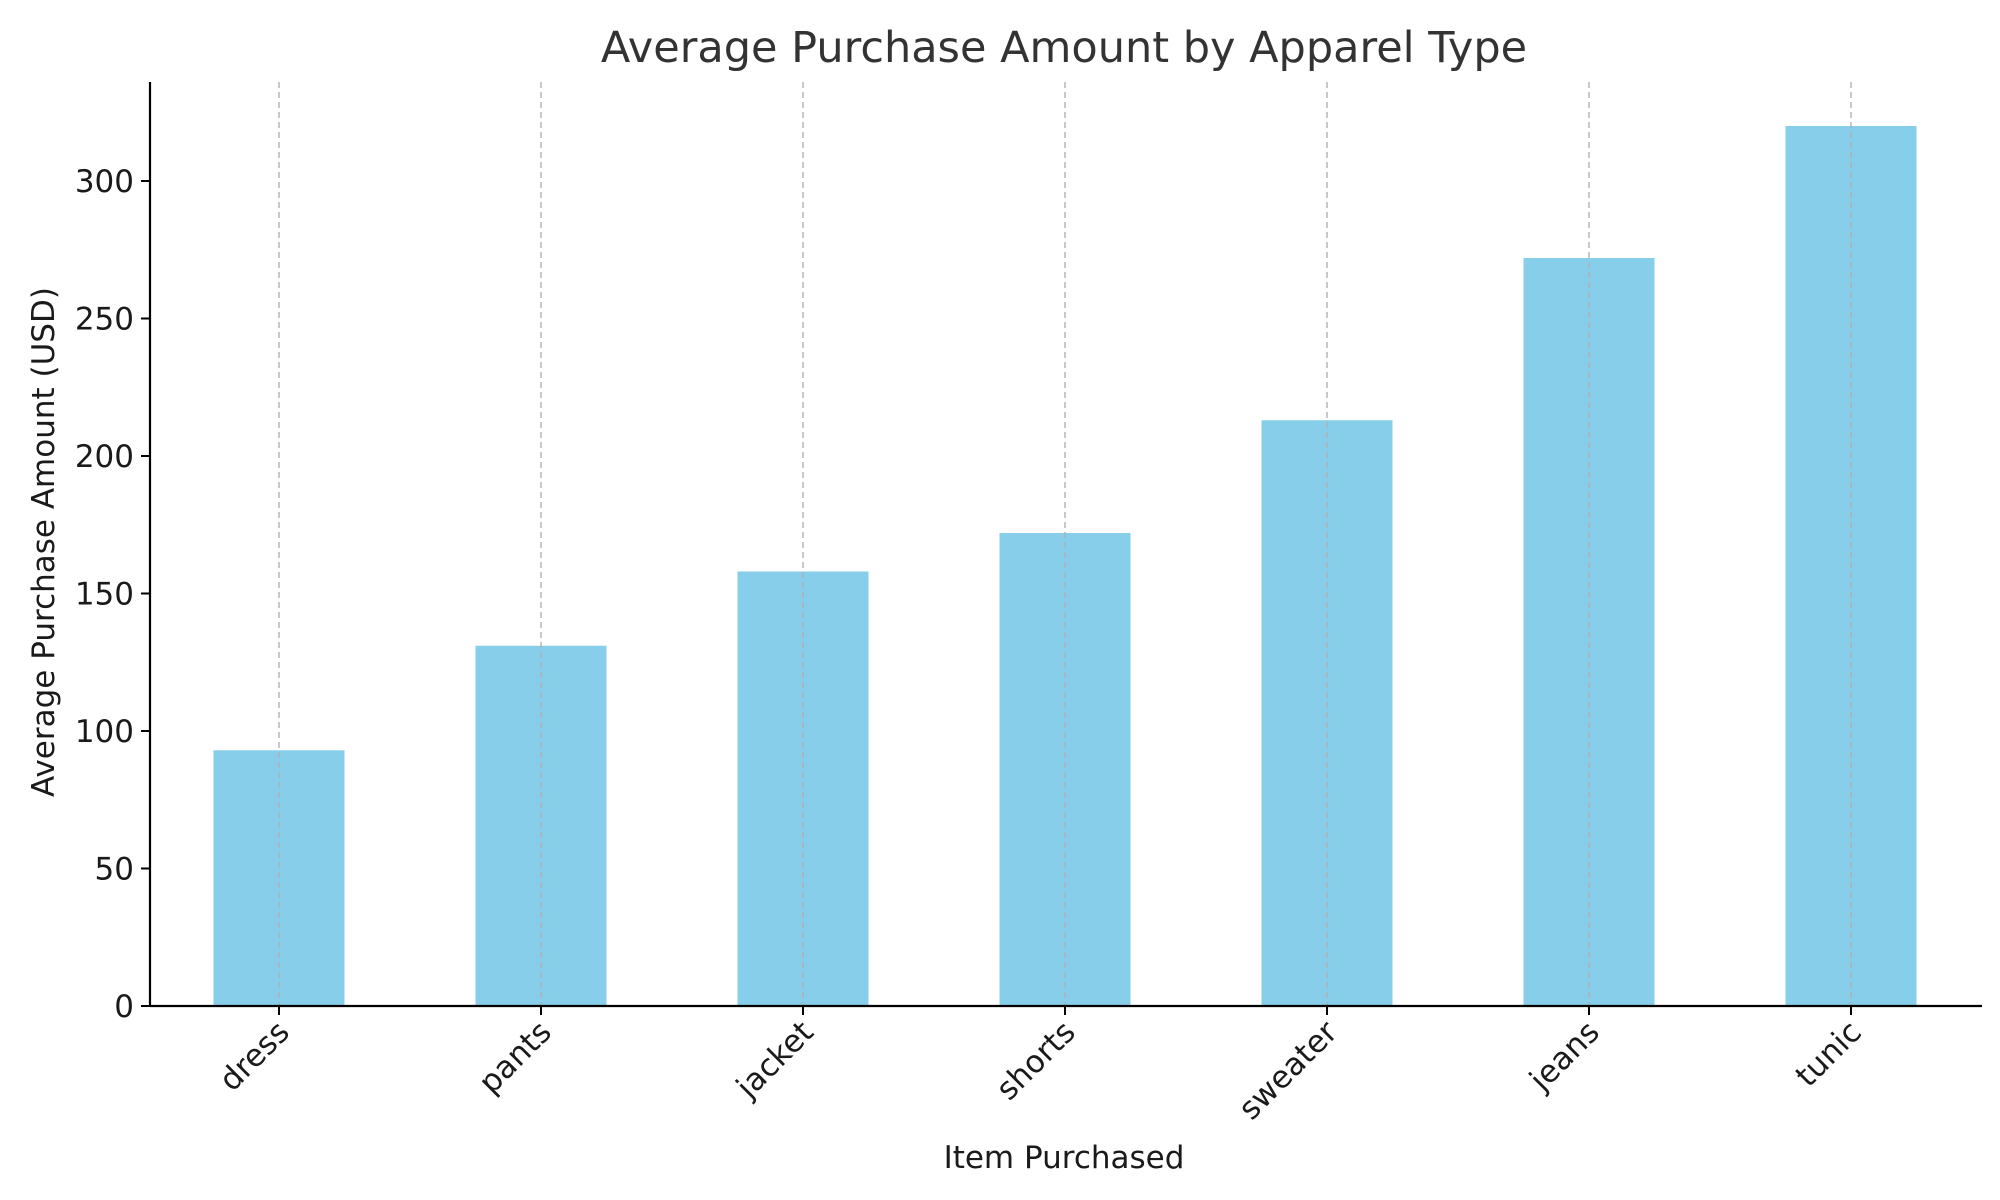 The image size is (2000, 1200). I want to click on chart-title: Average Purchase Amount by Apparel Type, so click(1064, 48).